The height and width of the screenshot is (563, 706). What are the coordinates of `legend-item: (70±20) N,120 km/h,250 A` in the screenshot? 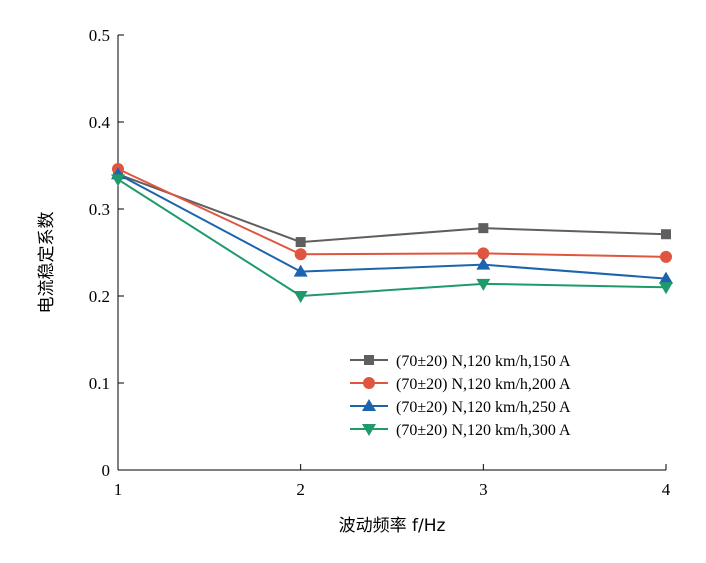 It's located at (460, 407).